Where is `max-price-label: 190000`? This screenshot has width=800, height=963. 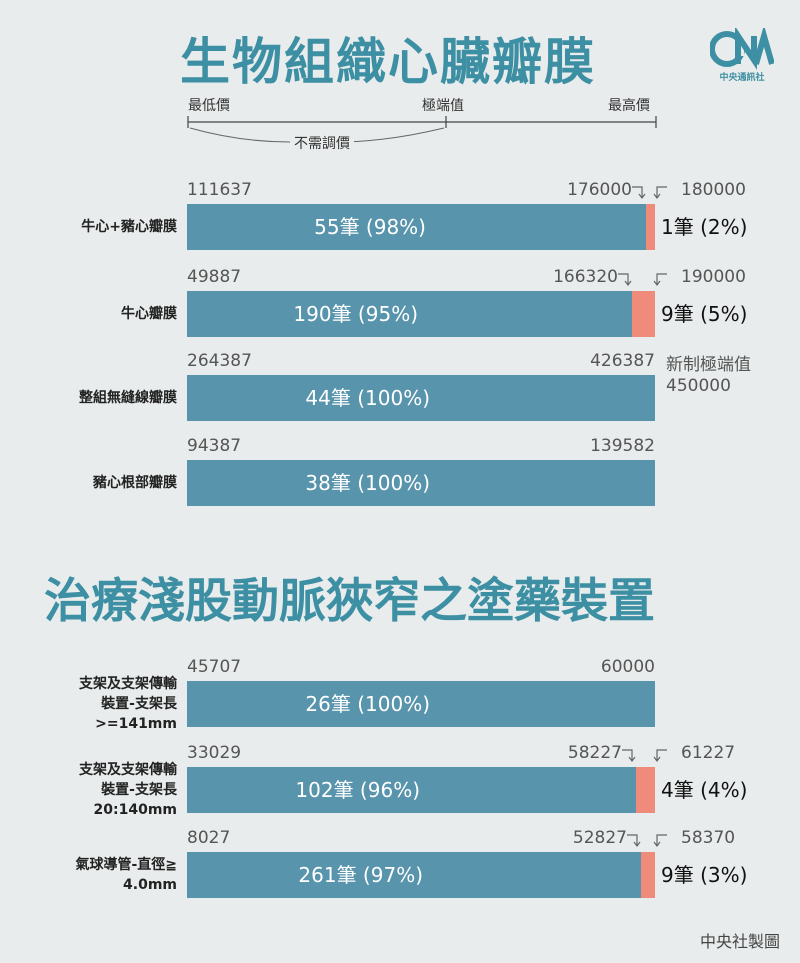 max-price-label: 190000 is located at coordinates (713, 277).